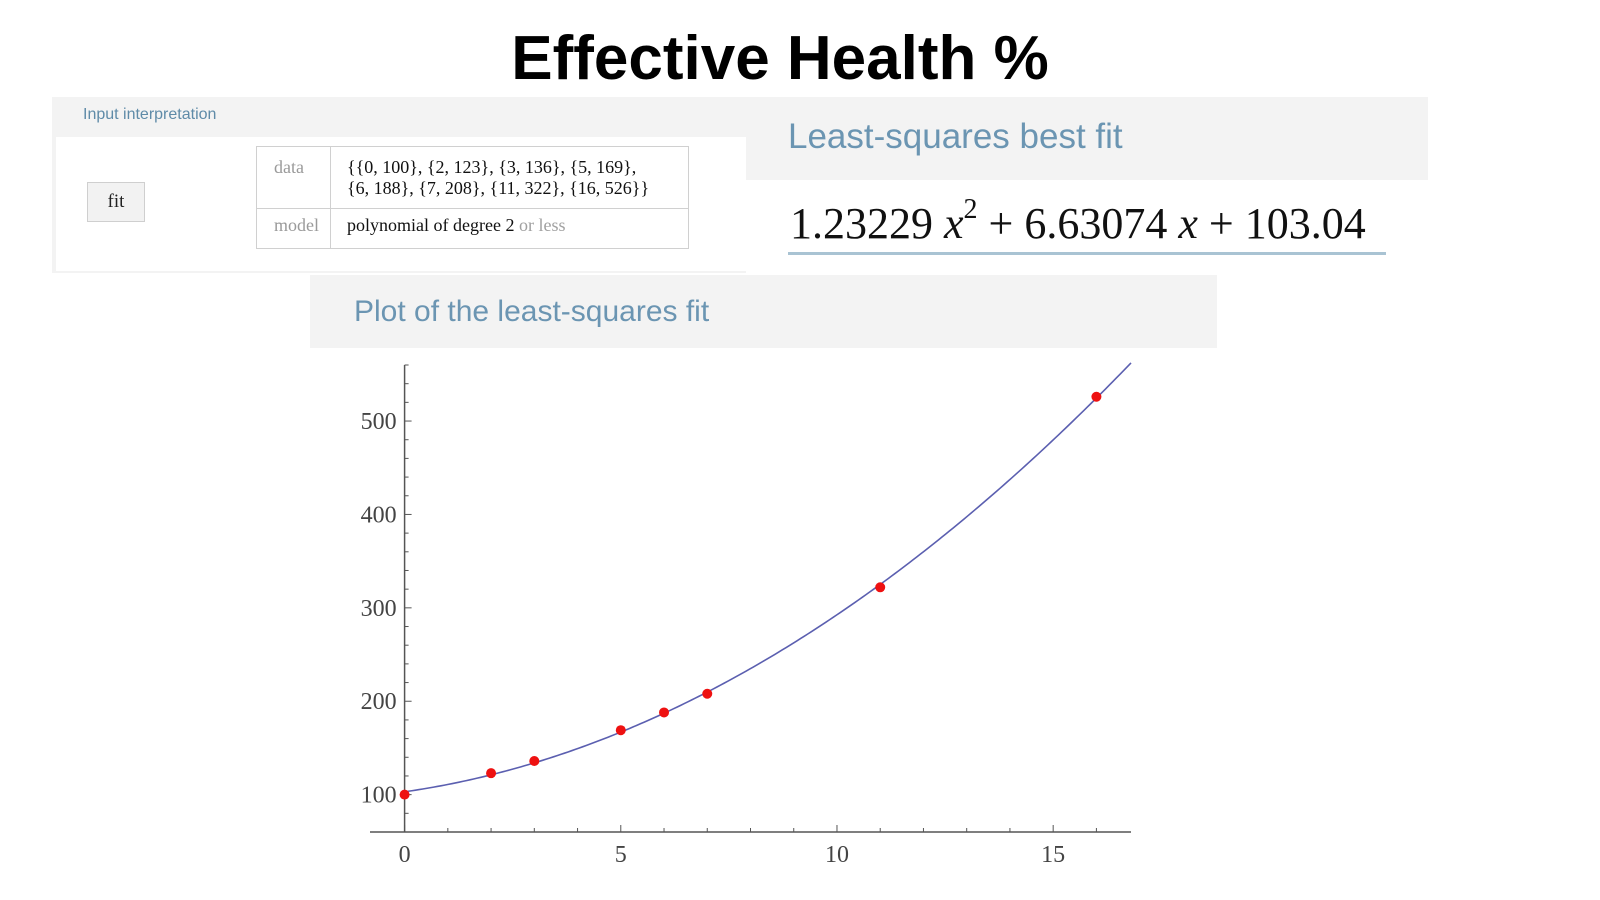 This screenshot has height=900, width=1600. Describe the element at coordinates (405, 855) in the screenshot. I see `x-tick-label: 0` at that location.